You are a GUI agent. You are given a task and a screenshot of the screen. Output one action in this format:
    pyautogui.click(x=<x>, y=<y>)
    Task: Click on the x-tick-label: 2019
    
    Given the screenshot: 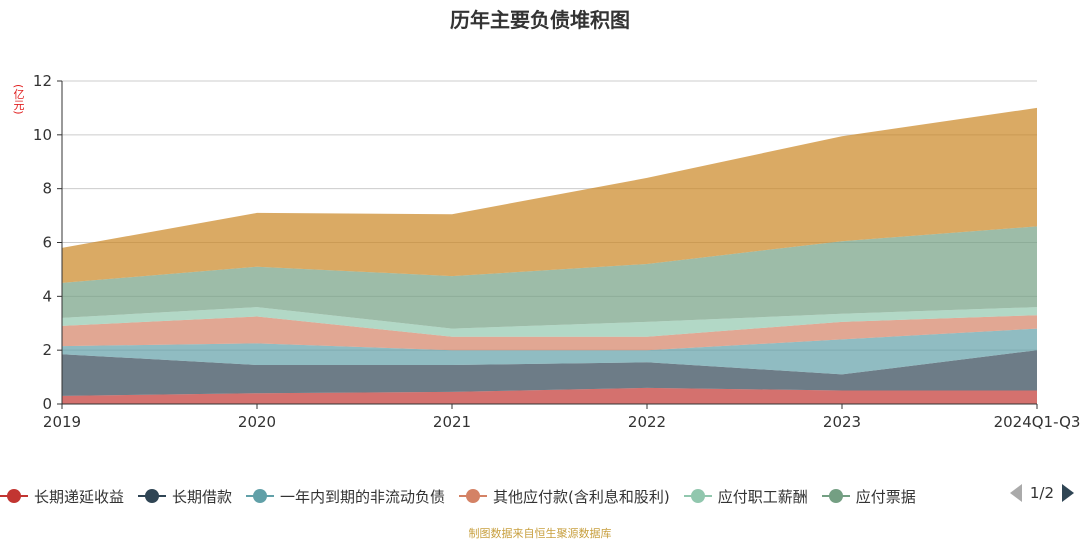 What is the action you would take?
    pyautogui.click(x=62, y=422)
    